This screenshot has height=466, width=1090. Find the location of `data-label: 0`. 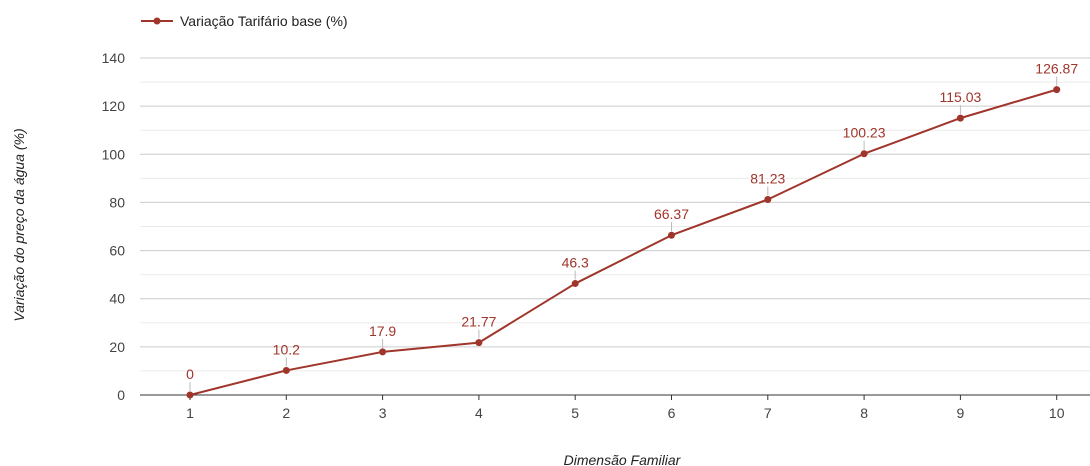

data-label: 0 is located at coordinates (190, 374).